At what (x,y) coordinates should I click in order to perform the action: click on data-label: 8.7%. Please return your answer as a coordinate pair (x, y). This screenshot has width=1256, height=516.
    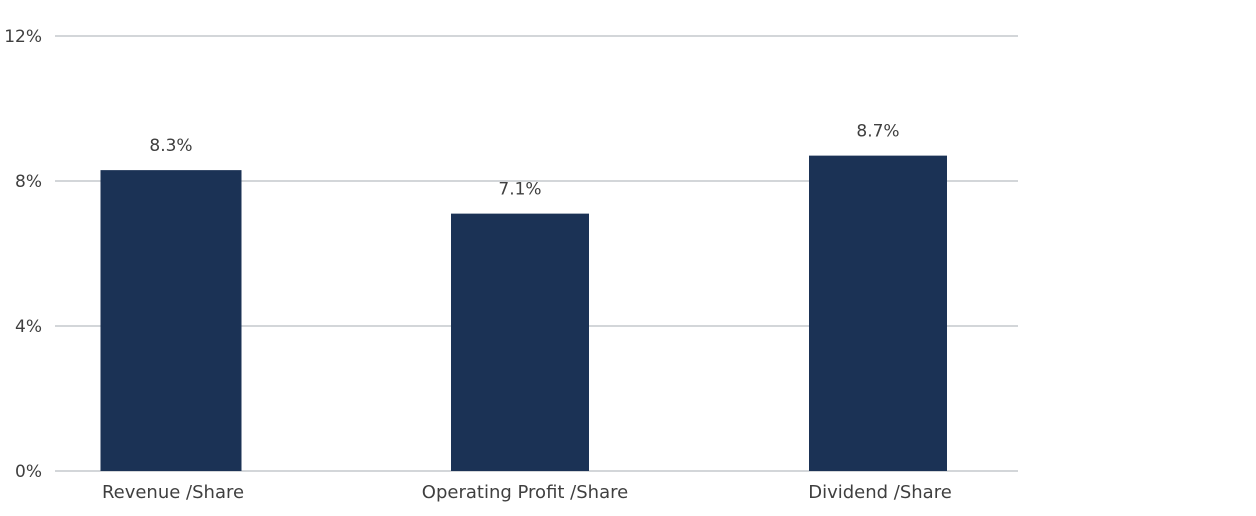
    Looking at the image, I should click on (877, 132).